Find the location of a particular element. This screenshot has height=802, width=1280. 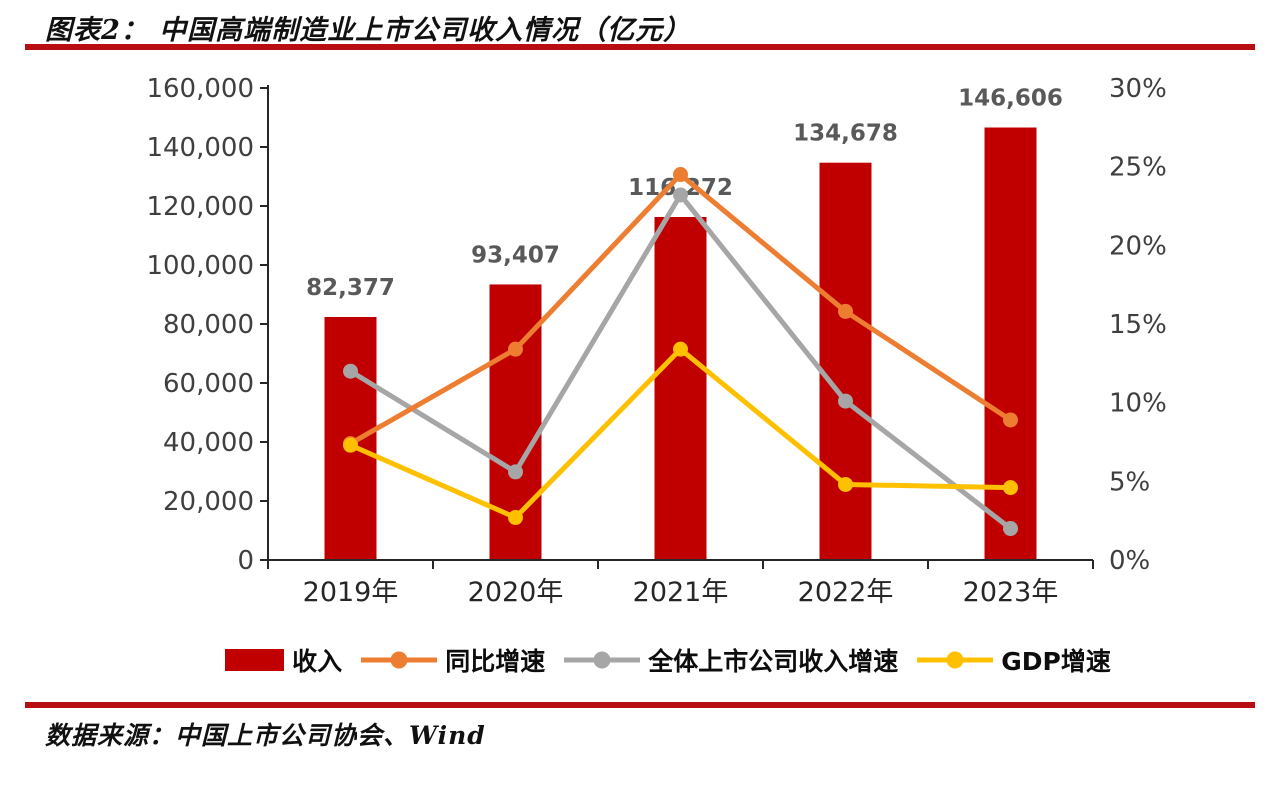

x-axis-category-label: 2019年 is located at coordinates (351, 592).